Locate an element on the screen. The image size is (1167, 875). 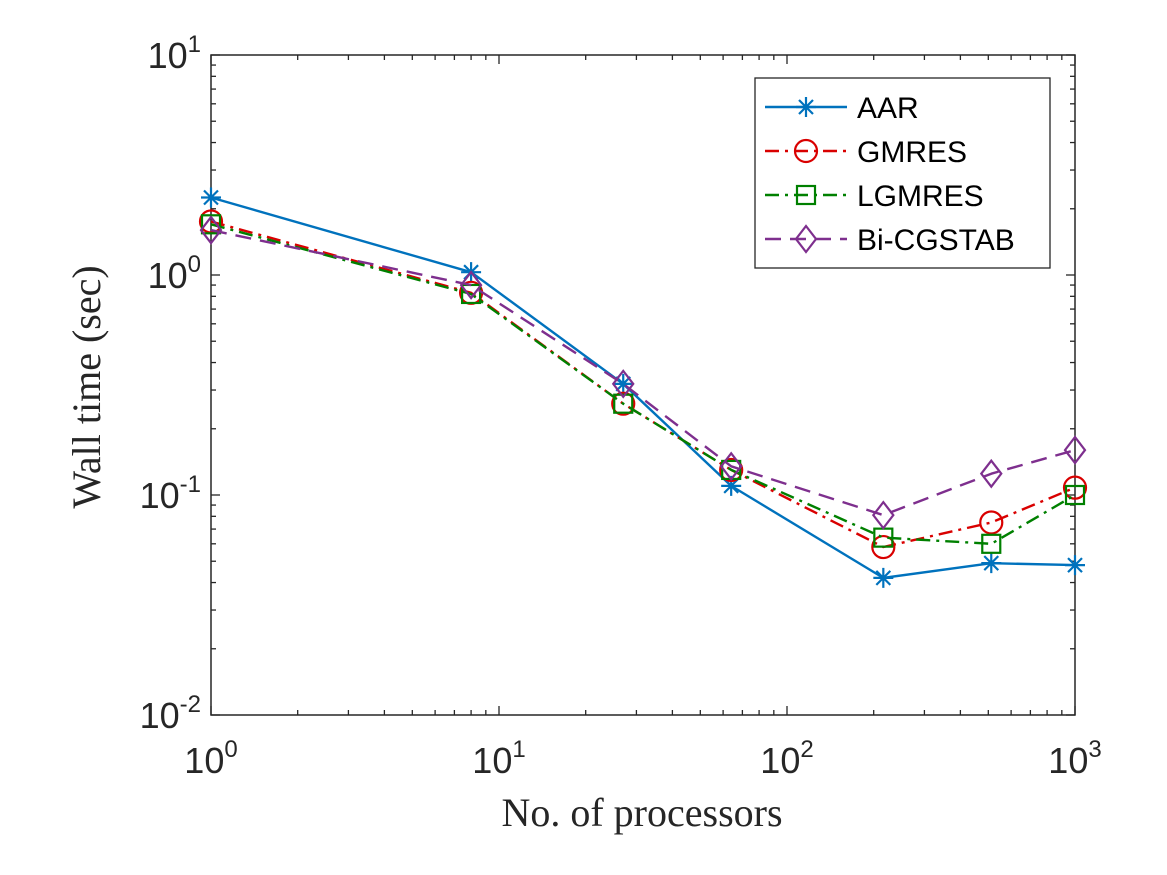
legend-item-aar: AAR is located at coordinates (842, 108).